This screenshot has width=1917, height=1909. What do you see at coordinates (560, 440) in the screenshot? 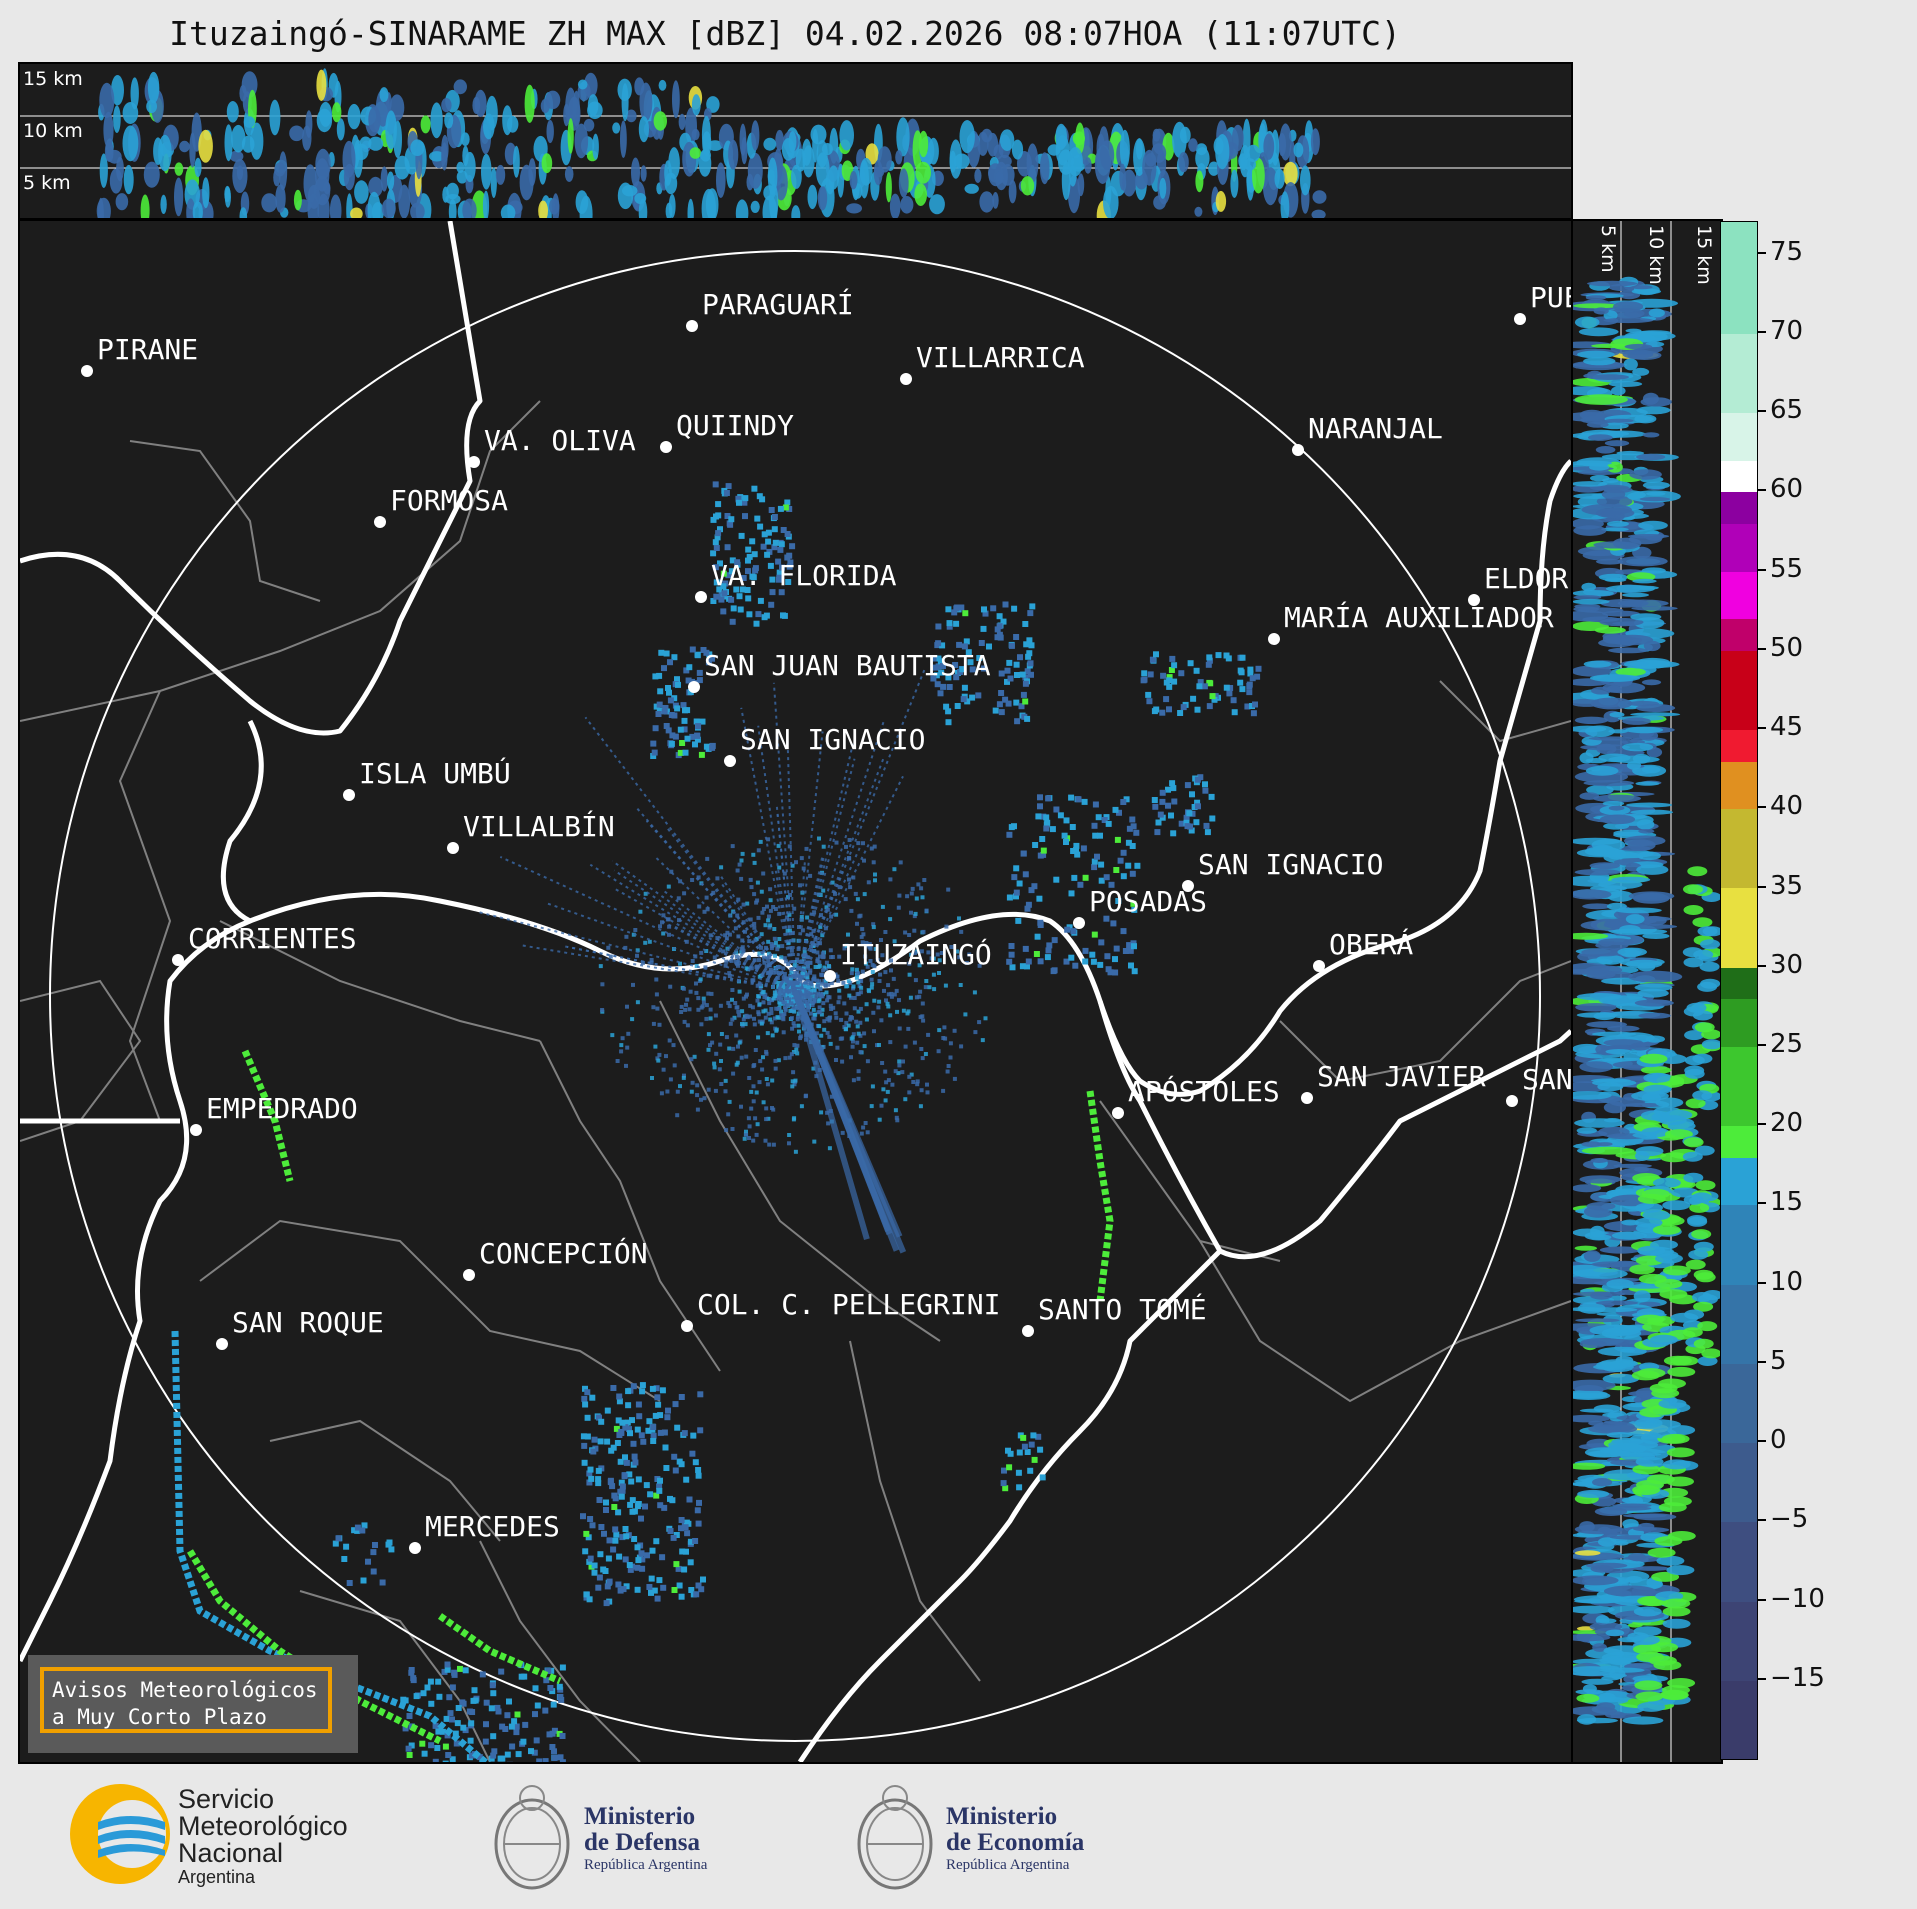
I see `city-label: VA. OLIVA` at bounding box center [560, 440].